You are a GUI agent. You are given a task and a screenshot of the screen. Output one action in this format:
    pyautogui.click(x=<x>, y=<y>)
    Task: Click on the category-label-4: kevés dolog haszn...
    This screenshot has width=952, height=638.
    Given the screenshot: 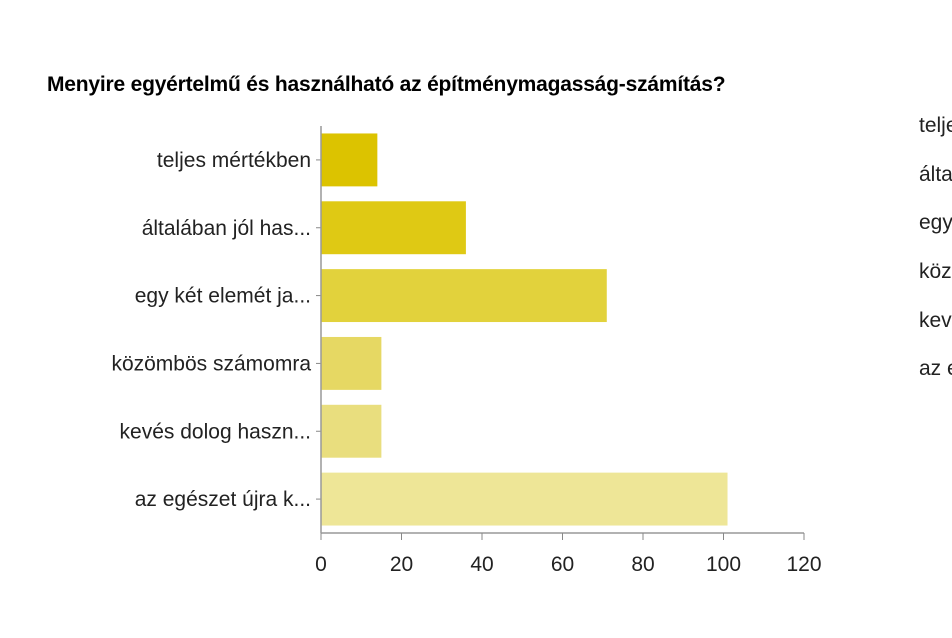 What is the action you would take?
    pyautogui.click(x=215, y=431)
    